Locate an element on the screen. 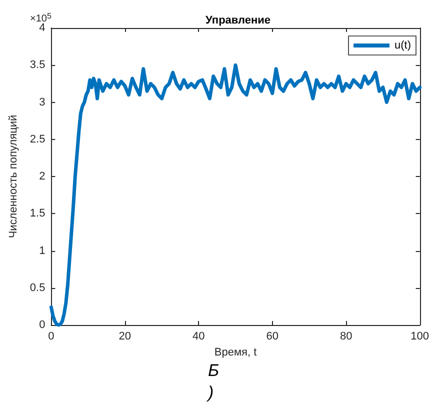 The width and height of the screenshot is (432, 413). x-tick-label: 60 is located at coordinates (272, 336).